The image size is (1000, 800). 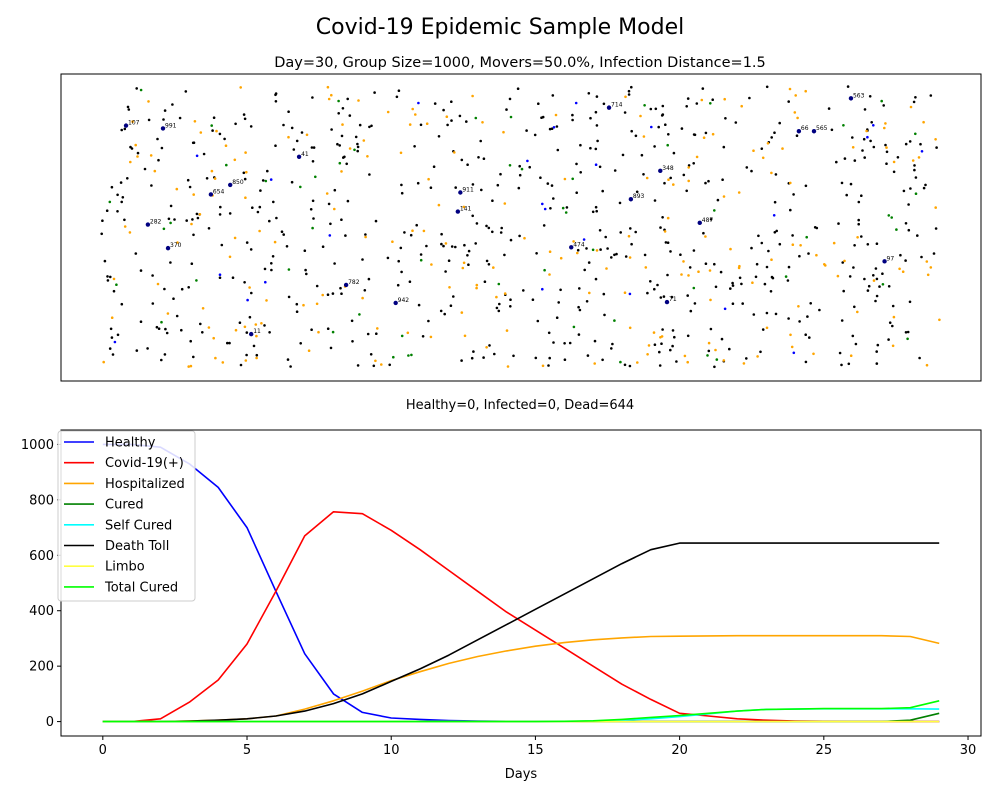 I want to click on scatter-point-label: 942, so click(x=404, y=300).